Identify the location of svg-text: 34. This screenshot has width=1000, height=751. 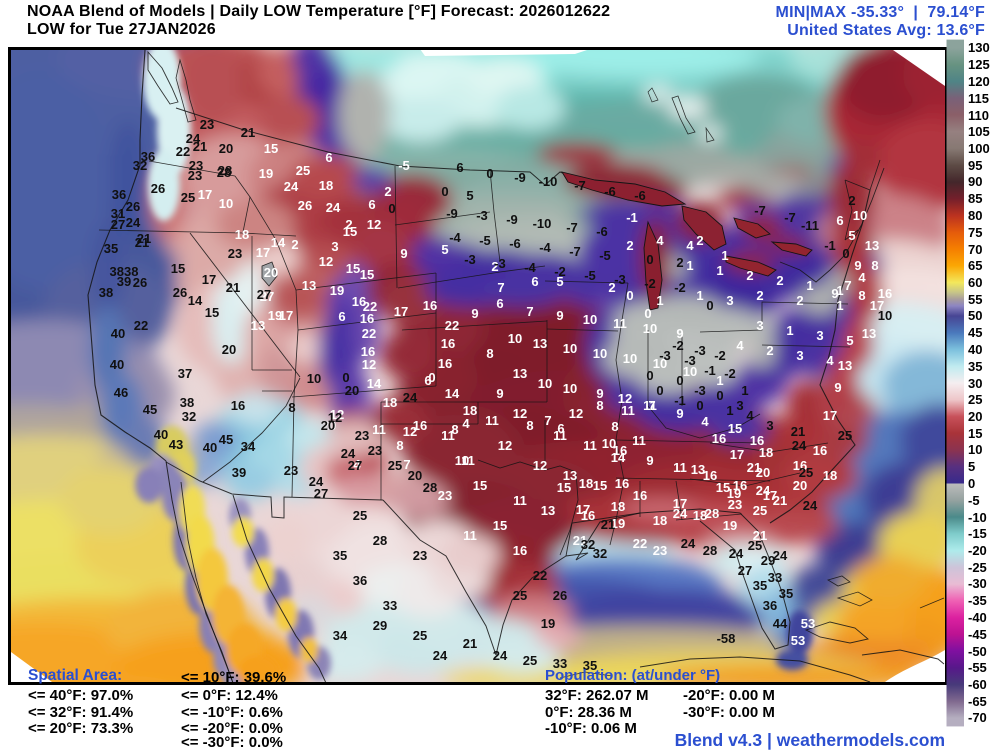
(248, 446).